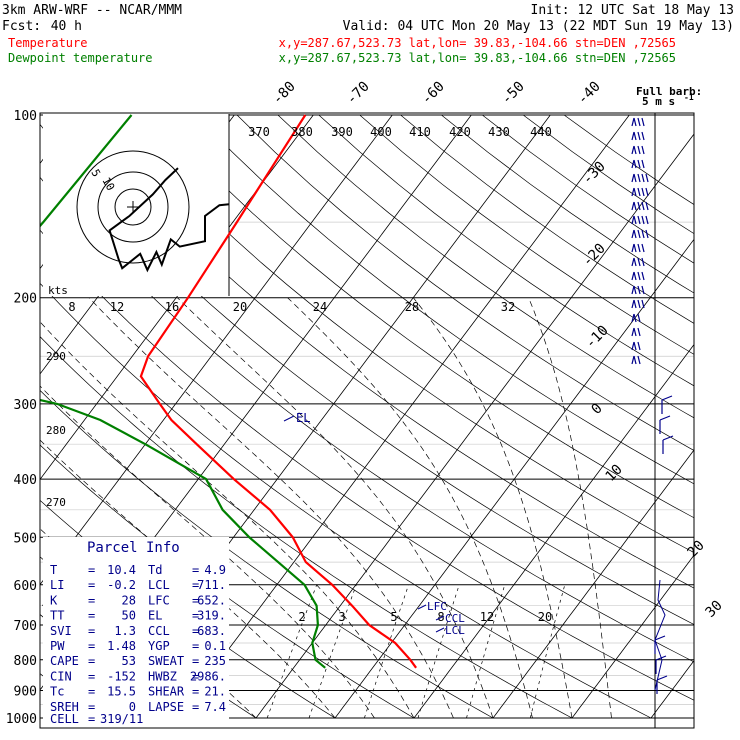  Describe the element at coordinates (159, 631) in the screenshot. I see `parcel-key-ccl: CCL` at that location.